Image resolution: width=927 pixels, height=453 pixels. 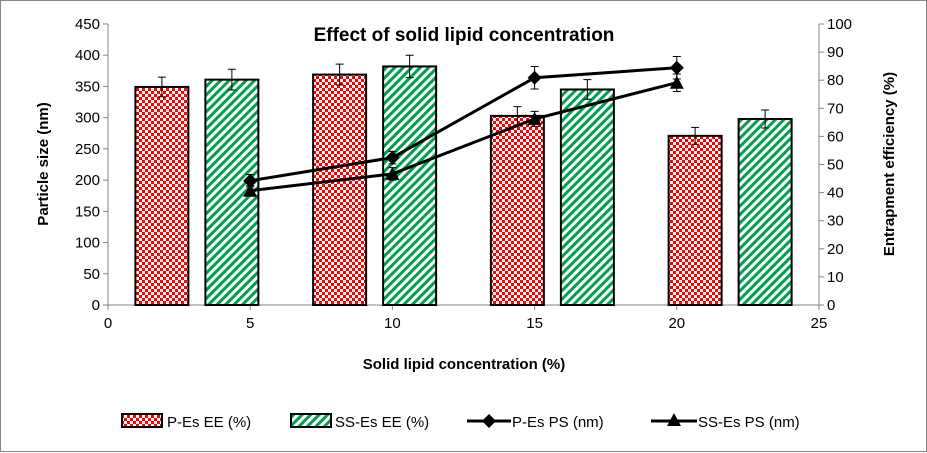 I want to click on y2-tick-label: 20, so click(x=835, y=249).